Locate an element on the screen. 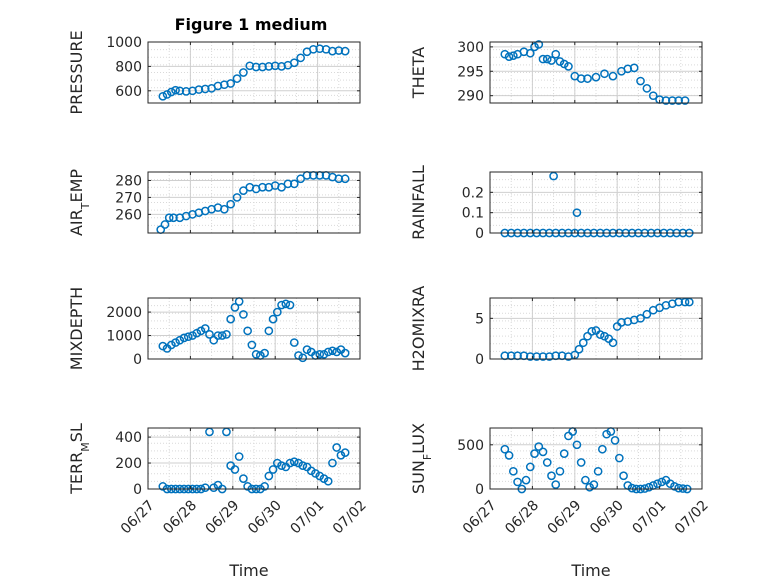 The height and width of the screenshot is (583, 778). x-axis-label: Time is located at coordinates (590, 570).